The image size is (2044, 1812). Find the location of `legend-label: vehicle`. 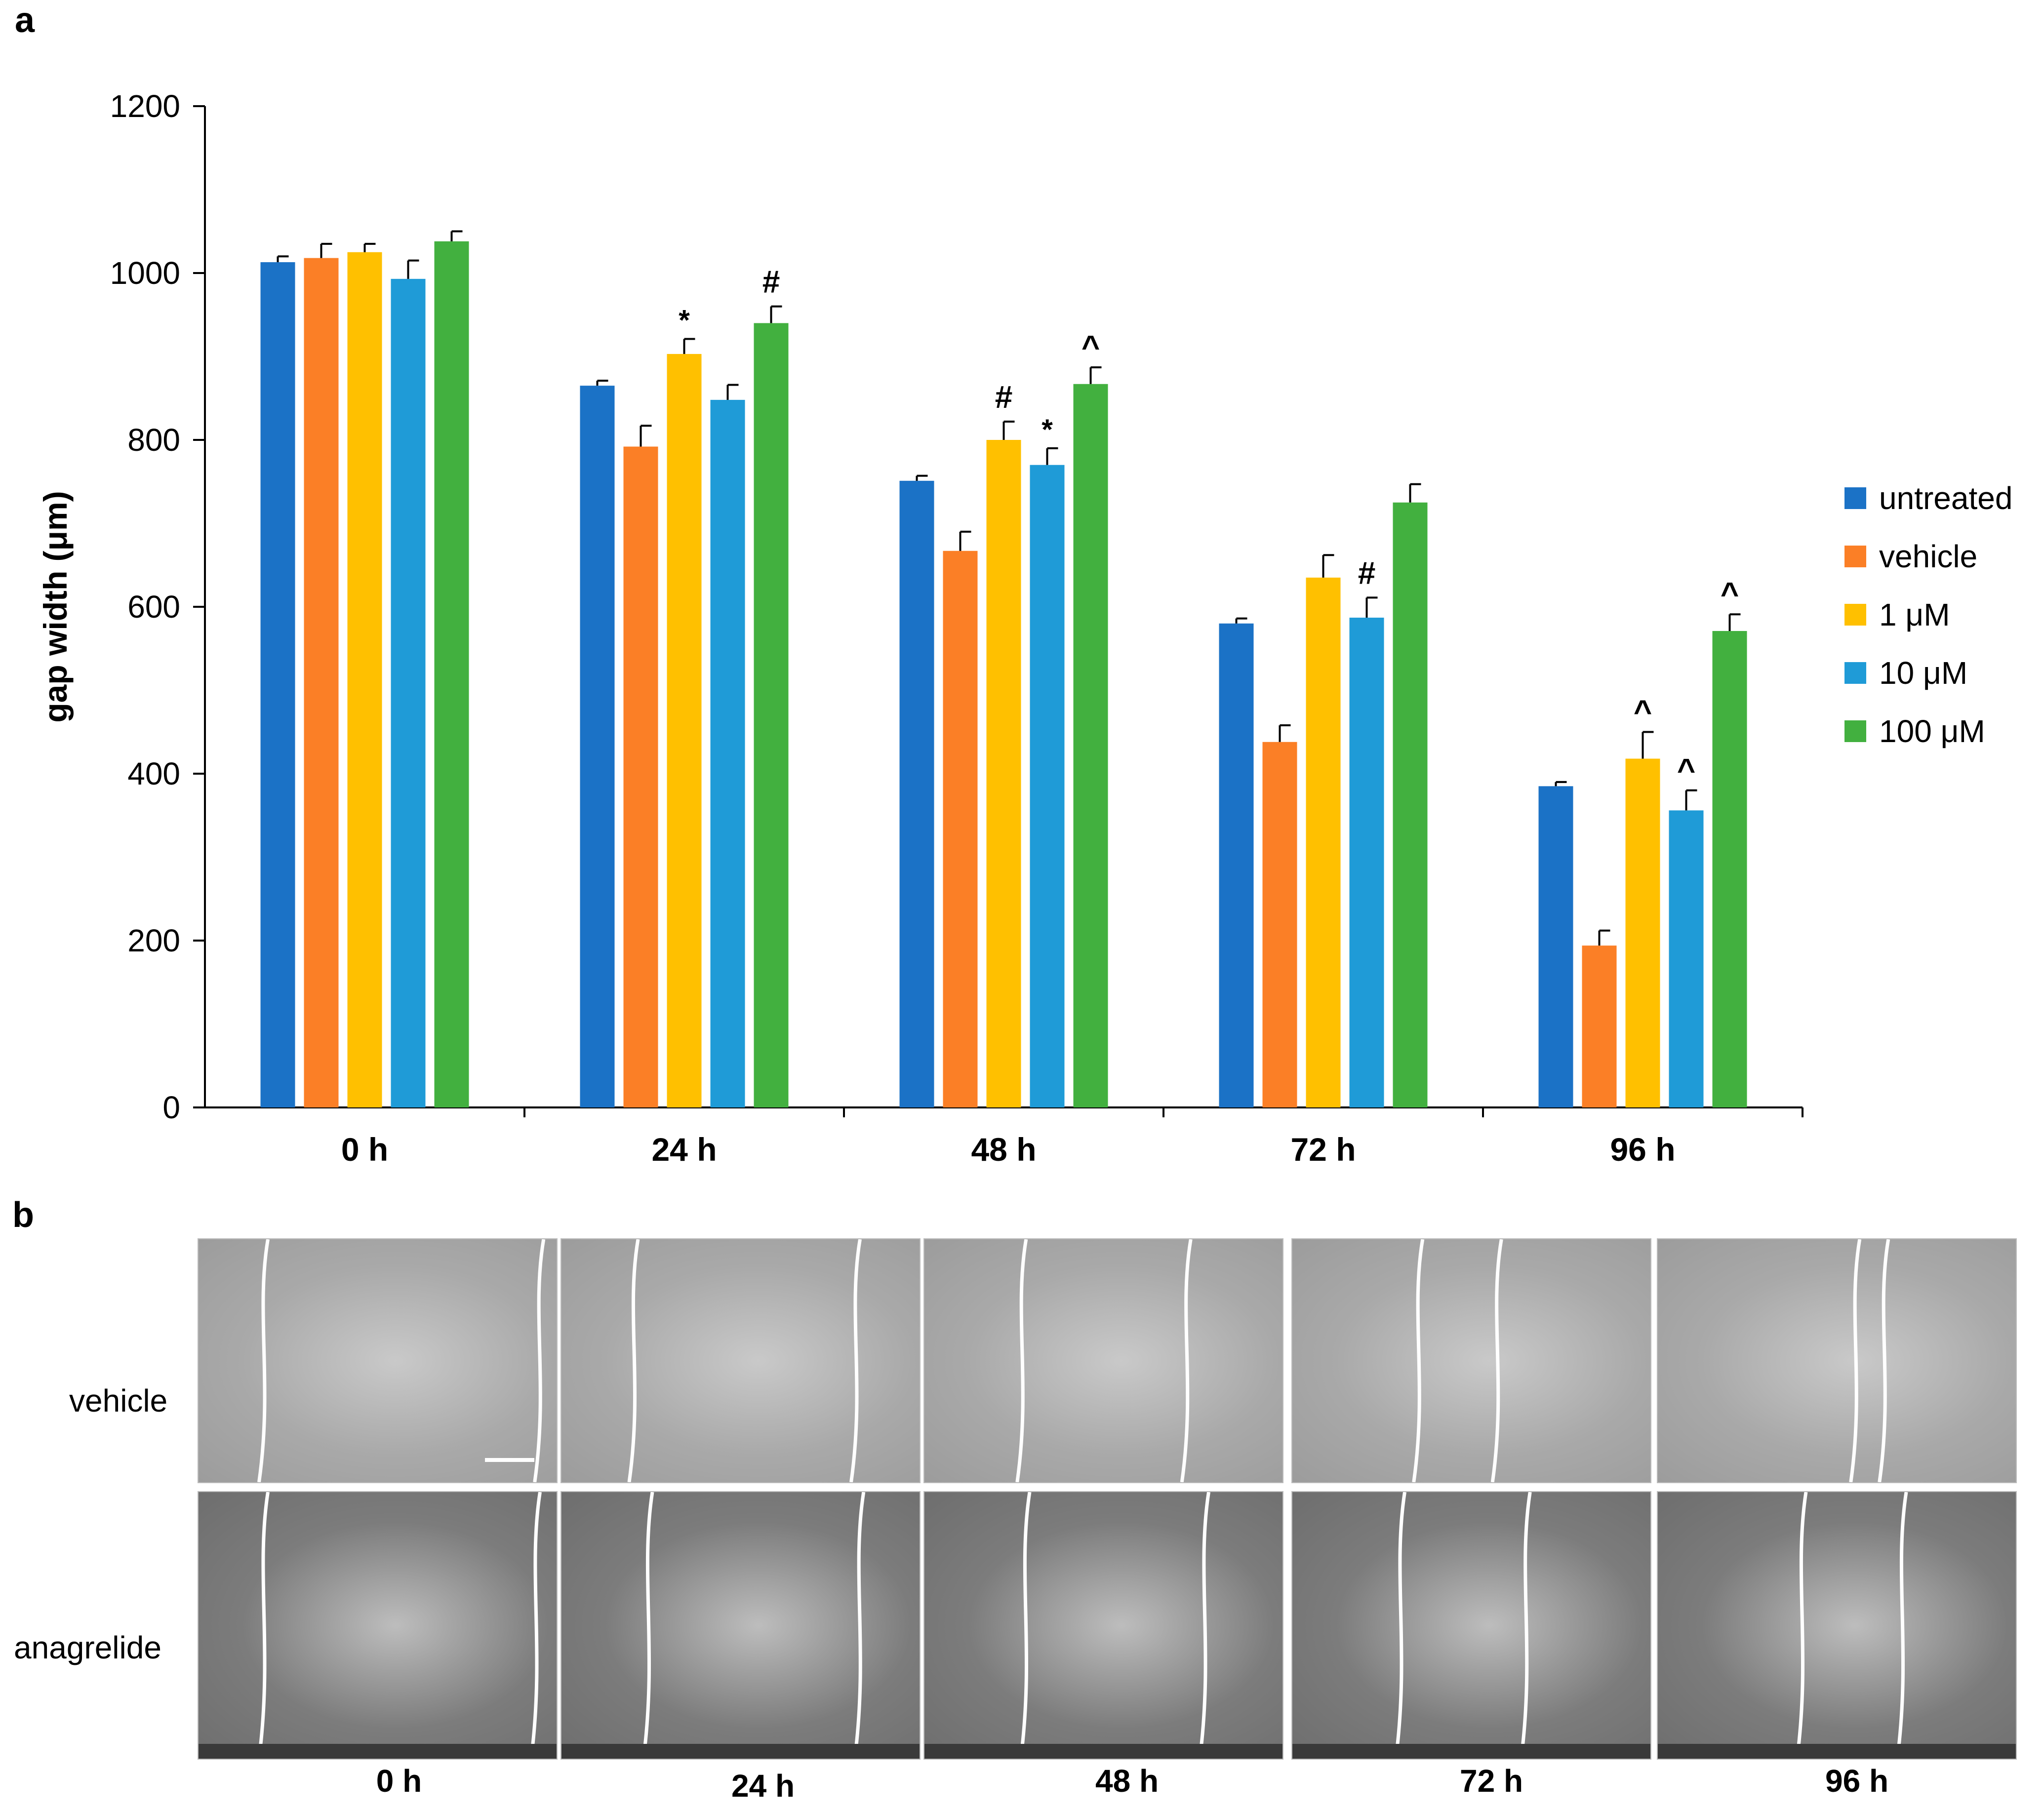

legend-label: vehicle is located at coordinates (1929, 556).